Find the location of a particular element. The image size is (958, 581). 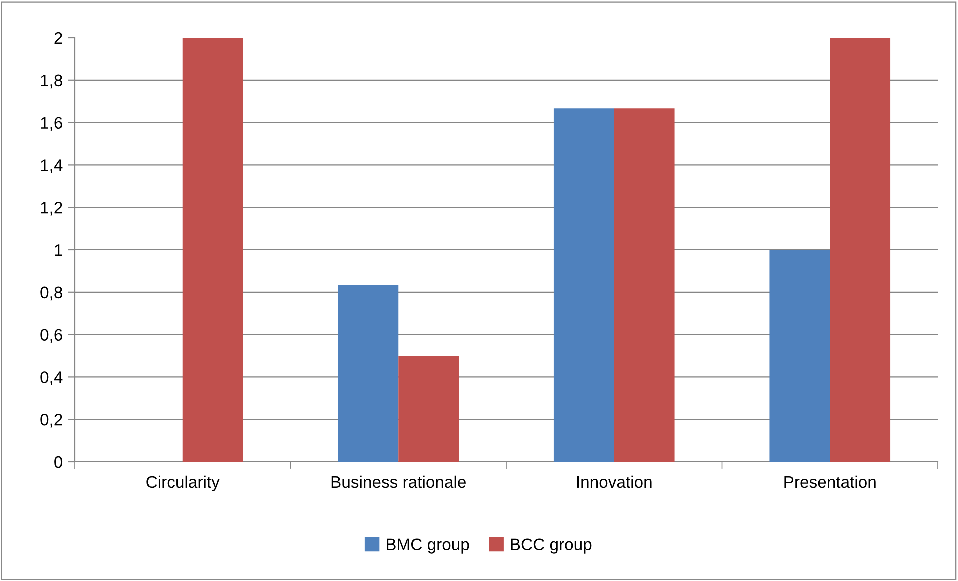

y-tick-label: 0,4 is located at coordinates (51, 379).